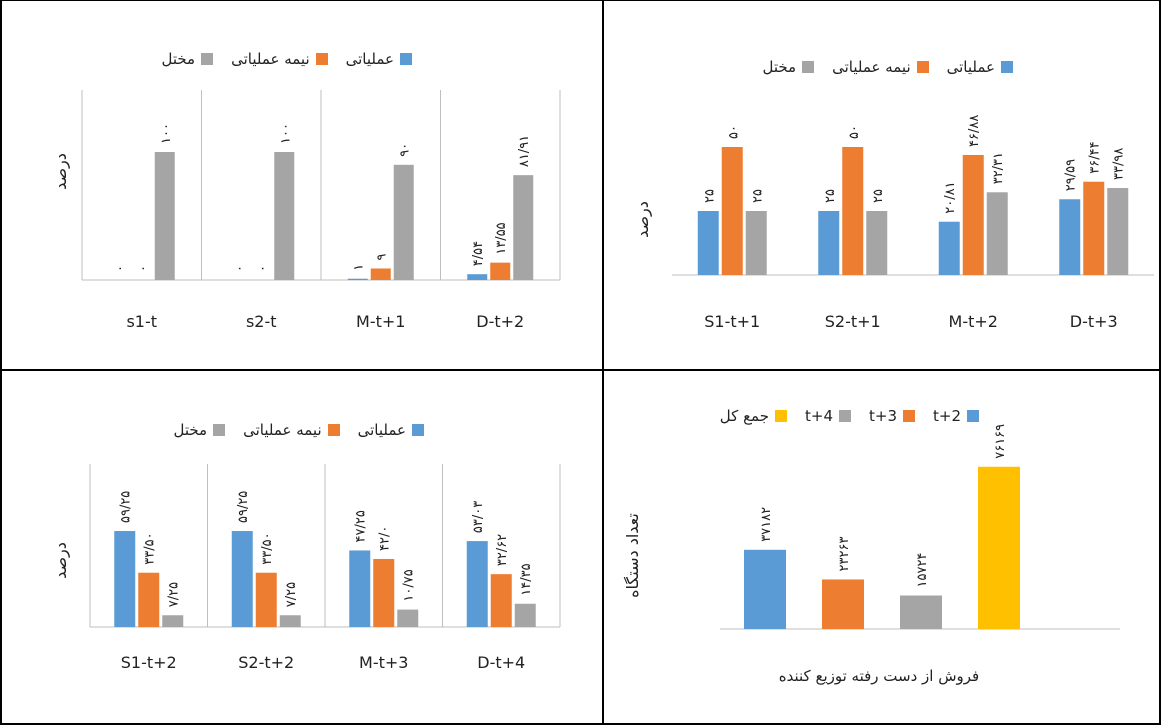 This screenshot has height=725, width=1161. Describe the element at coordinates (744, 416) in the screenshot. I see `legend-label: جمع کل` at that location.